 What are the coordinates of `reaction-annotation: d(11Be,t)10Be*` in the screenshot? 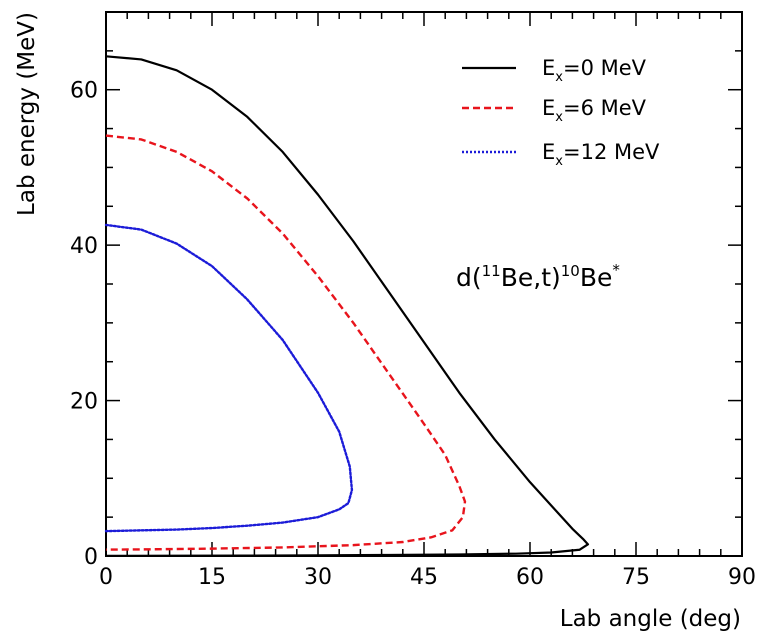 It's located at (538, 276).